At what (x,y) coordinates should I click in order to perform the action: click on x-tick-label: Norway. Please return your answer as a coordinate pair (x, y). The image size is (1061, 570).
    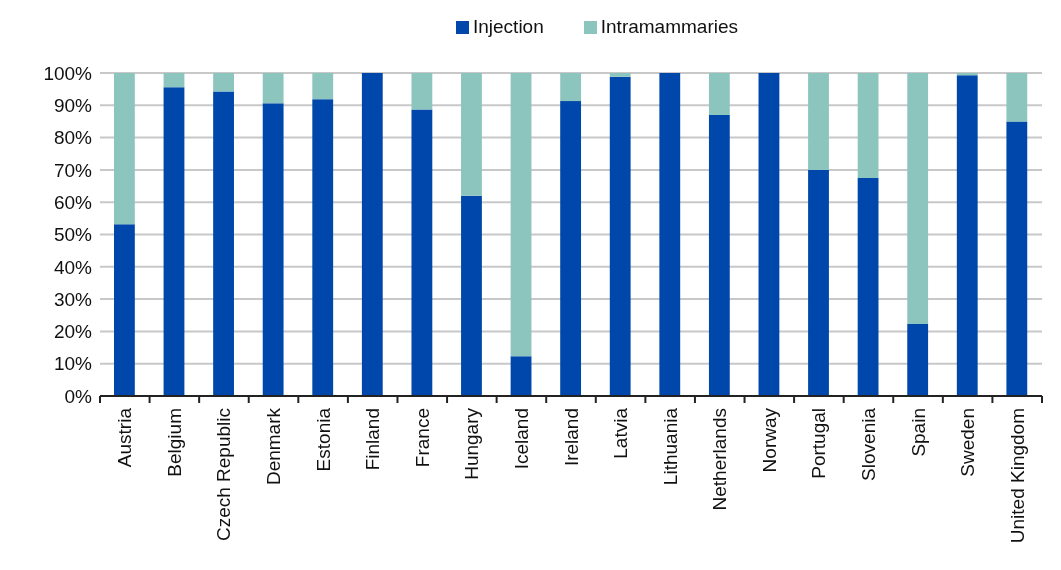
    Looking at the image, I should click on (769, 440).